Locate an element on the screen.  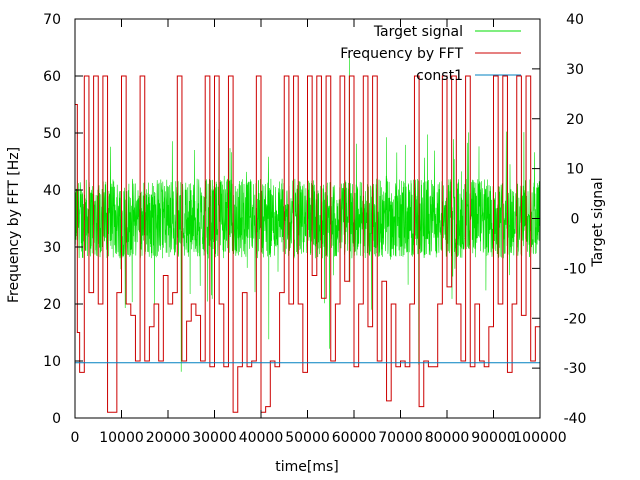
legend-label: Target signal is located at coordinates (418, 32).